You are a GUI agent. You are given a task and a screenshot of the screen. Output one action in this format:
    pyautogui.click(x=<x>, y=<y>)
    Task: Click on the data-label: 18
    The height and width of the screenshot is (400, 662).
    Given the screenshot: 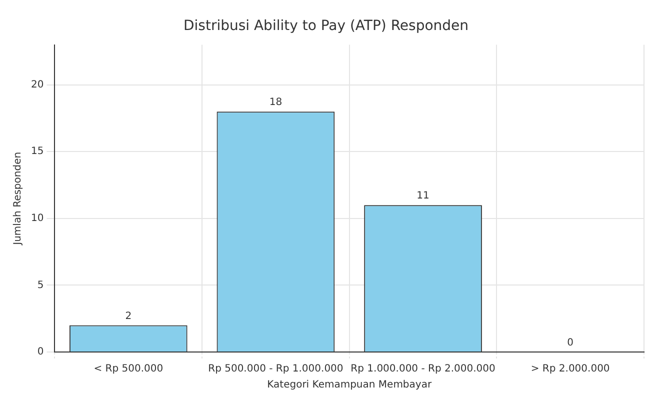 What is the action you would take?
    pyautogui.click(x=275, y=102)
    